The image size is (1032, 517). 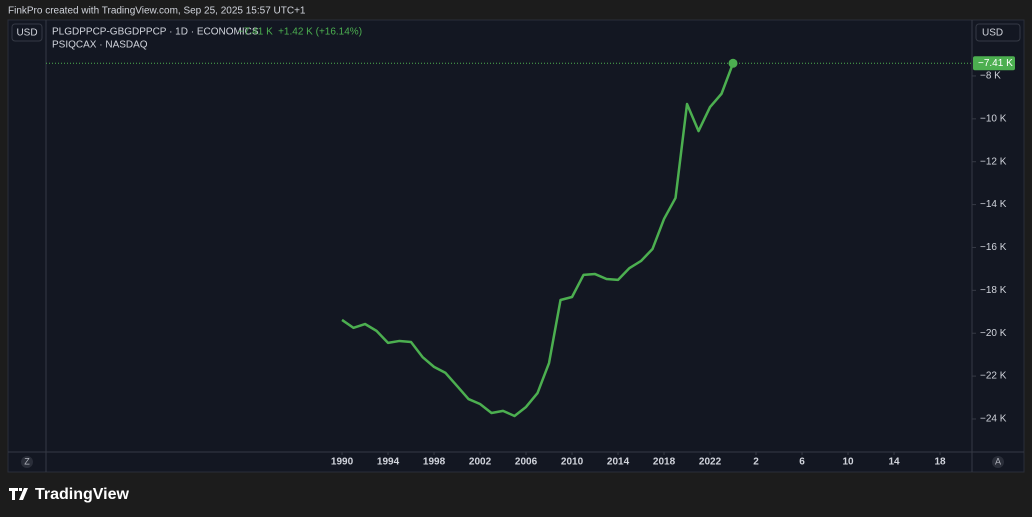 What do you see at coordinates (100, 45) in the screenshot?
I see `source: PSIQCAX · NASDAQ` at bounding box center [100, 45].